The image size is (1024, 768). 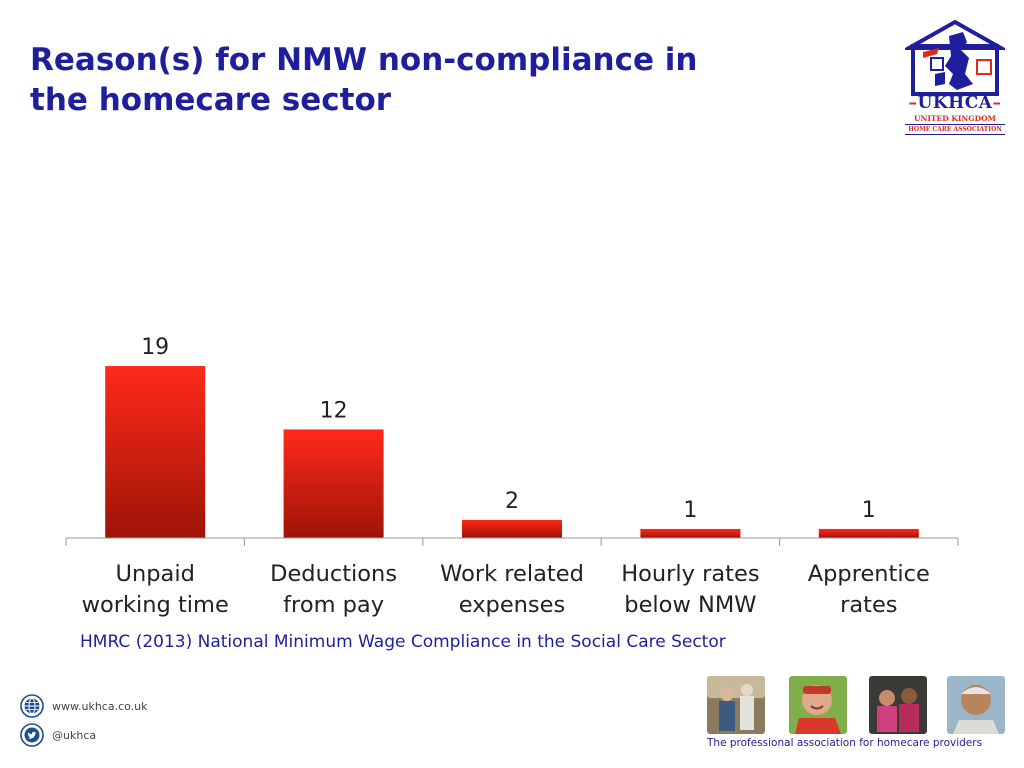 What do you see at coordinates (736, 705) in the screenshot?
I see `photo-carer-elderly` at bounding box center [736, 705].